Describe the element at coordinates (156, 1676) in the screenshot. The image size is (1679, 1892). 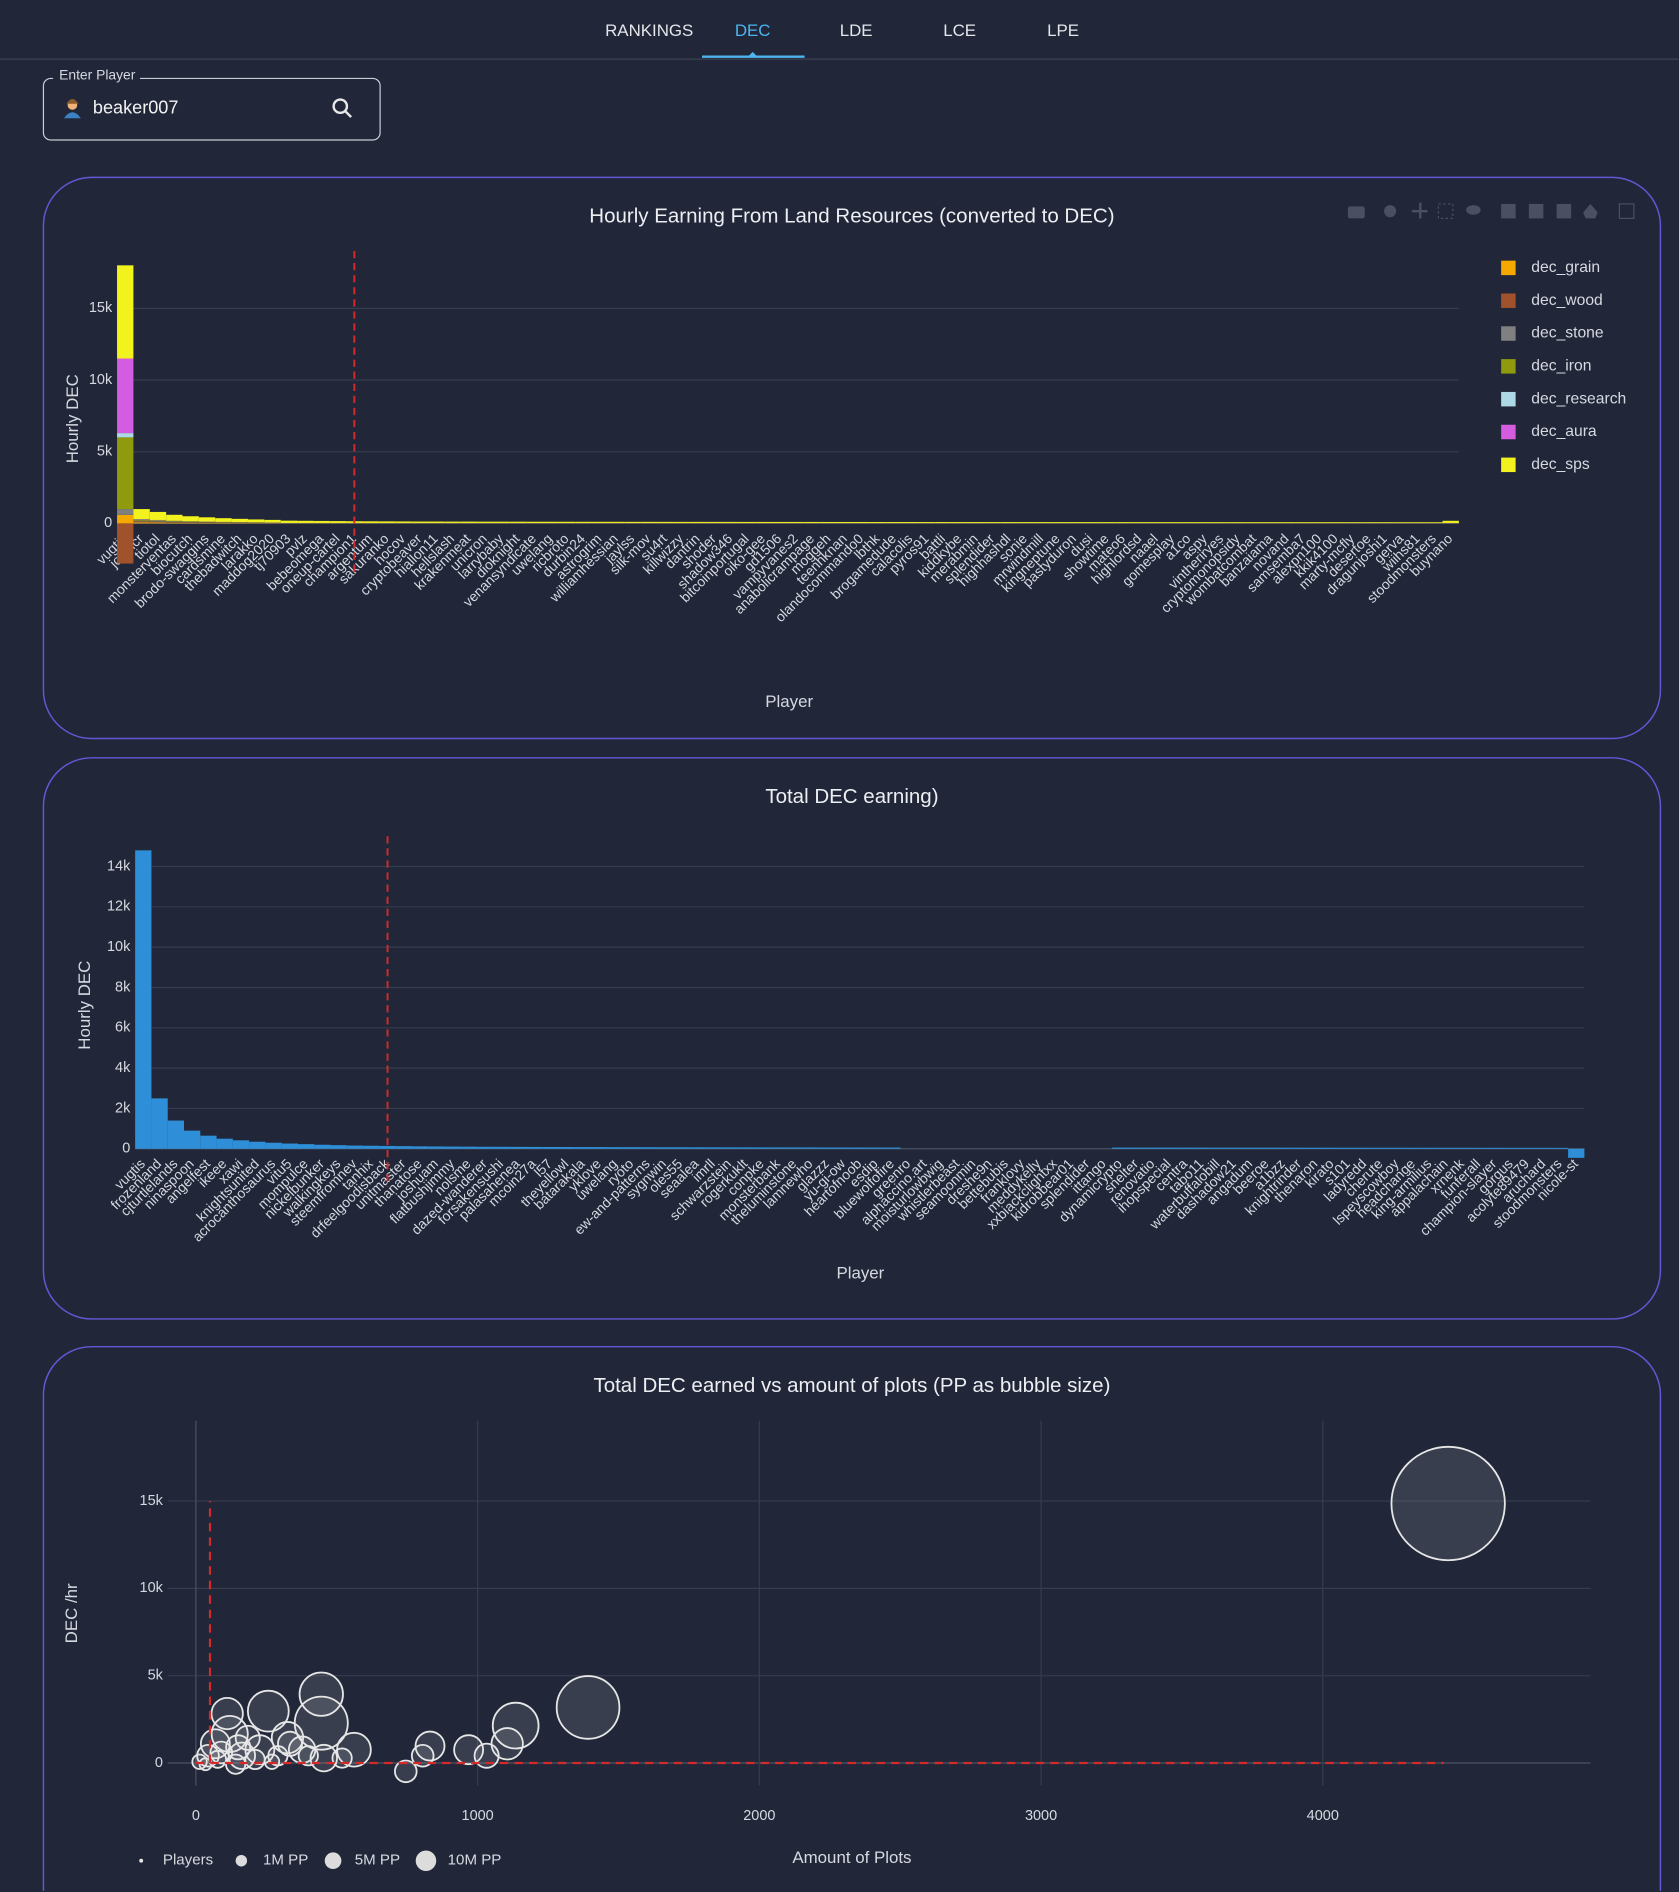
I see `y-tick-label: 5k` at that location.